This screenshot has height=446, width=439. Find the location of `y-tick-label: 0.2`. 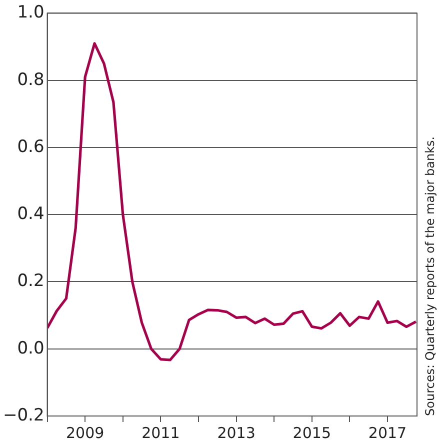

y-tick-label: 0.2 is located at coordinates (30, 281).